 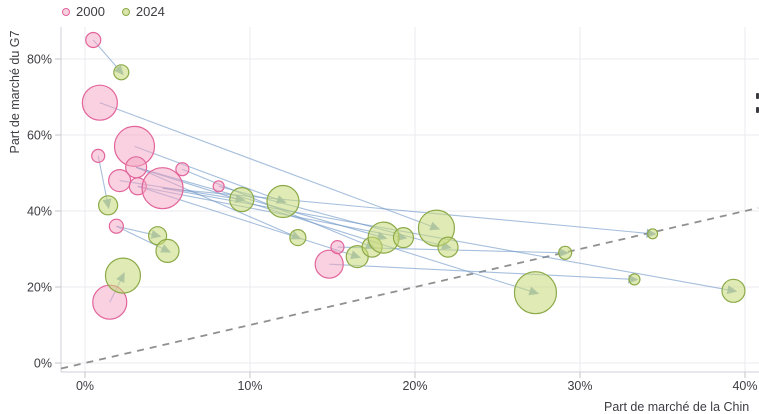 I want to click on x-tick-label: 40%, so click(x=744, y=386).